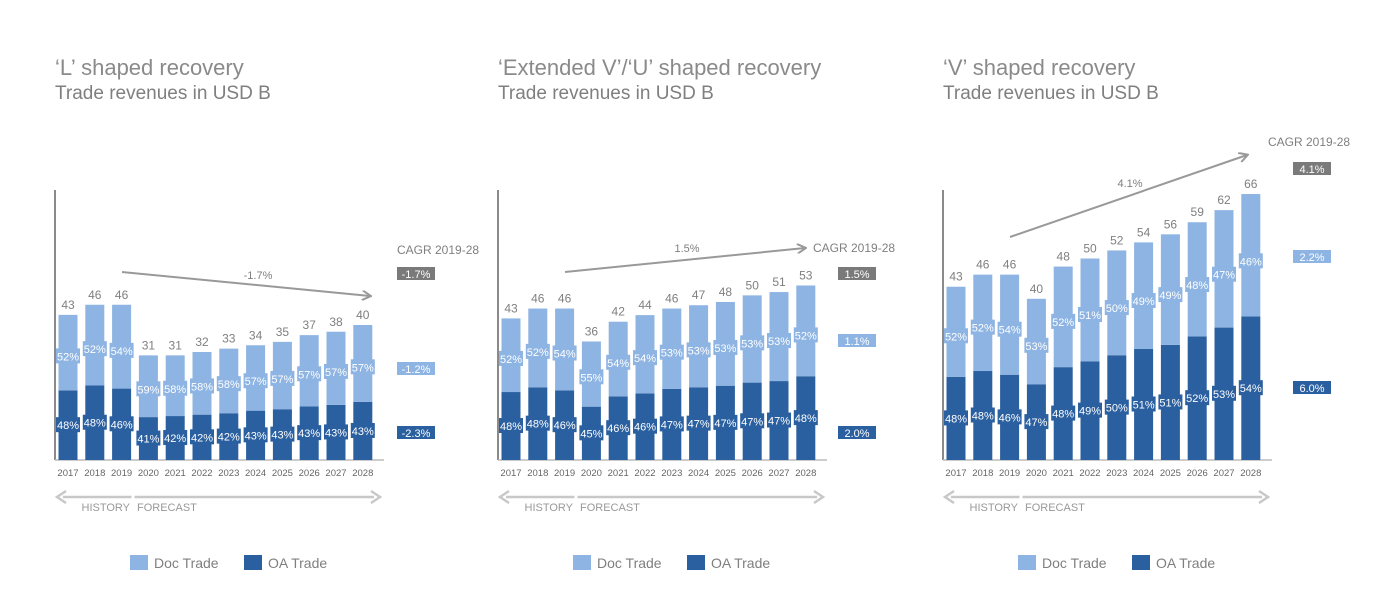 The width and height of the screenshot is (1388, 596). I want to click on oa-share-label: 52%, so click(1197, 399).